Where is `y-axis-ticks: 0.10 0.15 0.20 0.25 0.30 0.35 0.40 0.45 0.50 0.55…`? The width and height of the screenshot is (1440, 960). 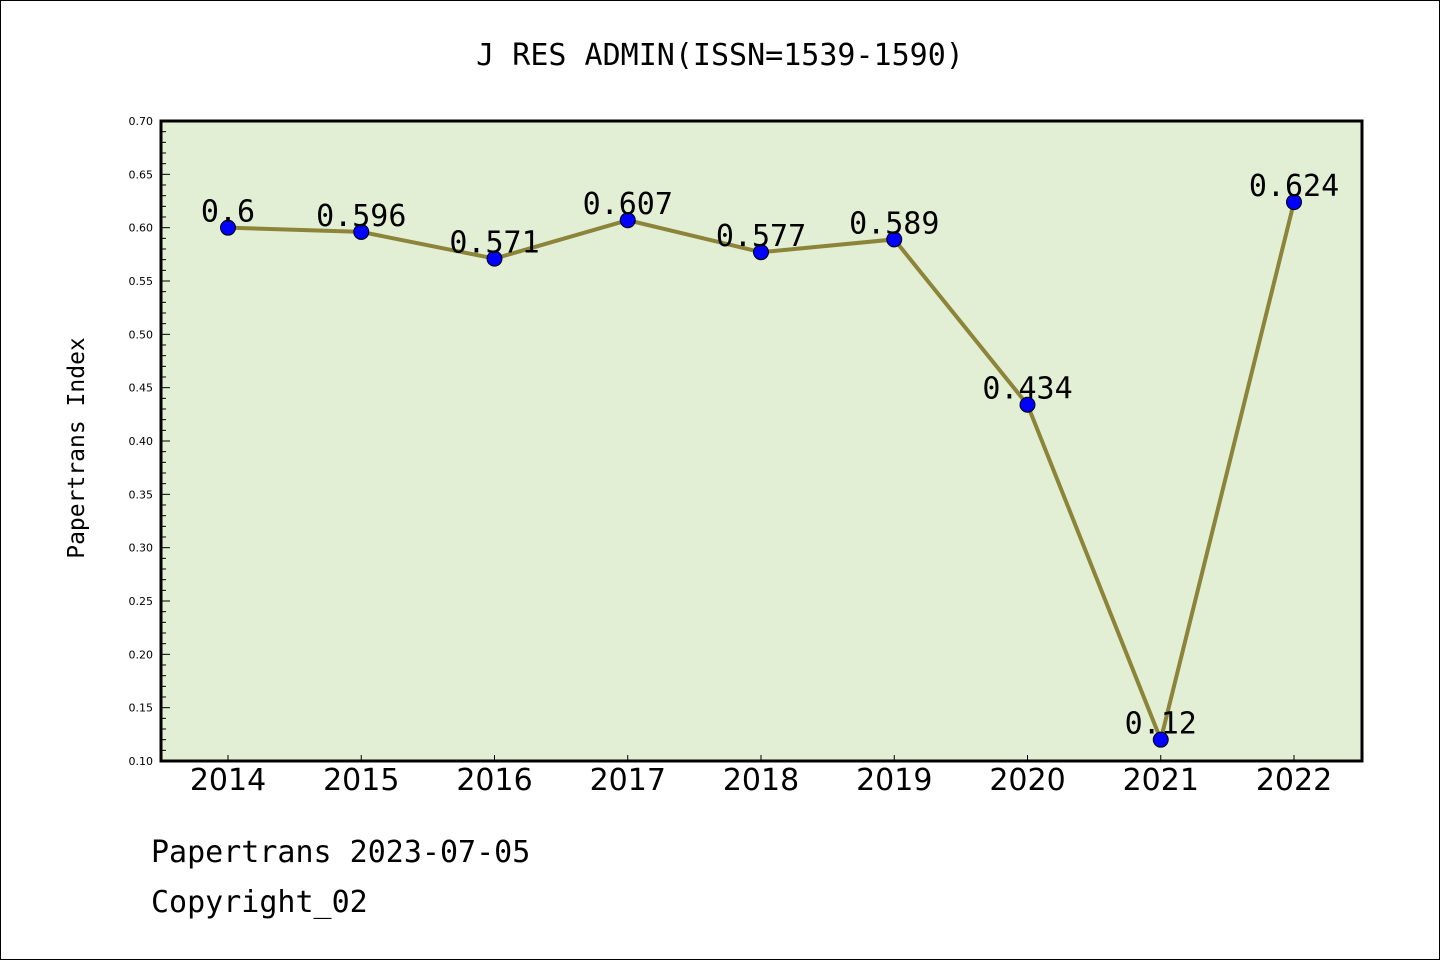
y-axis-ticks: 0.10 0.15 0.20 0.25 0.30 0.35 0.40 0.45 0.50 0.55… is located at coordinates (149, 441).